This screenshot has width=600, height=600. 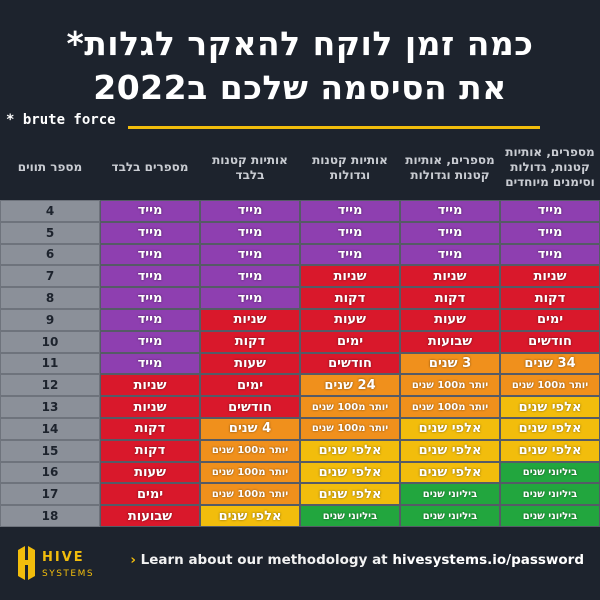 What do you see at coordinates (350, 385) in the screenshot?
I see `cell: 24 שנים` at bounding box center [350, 385].